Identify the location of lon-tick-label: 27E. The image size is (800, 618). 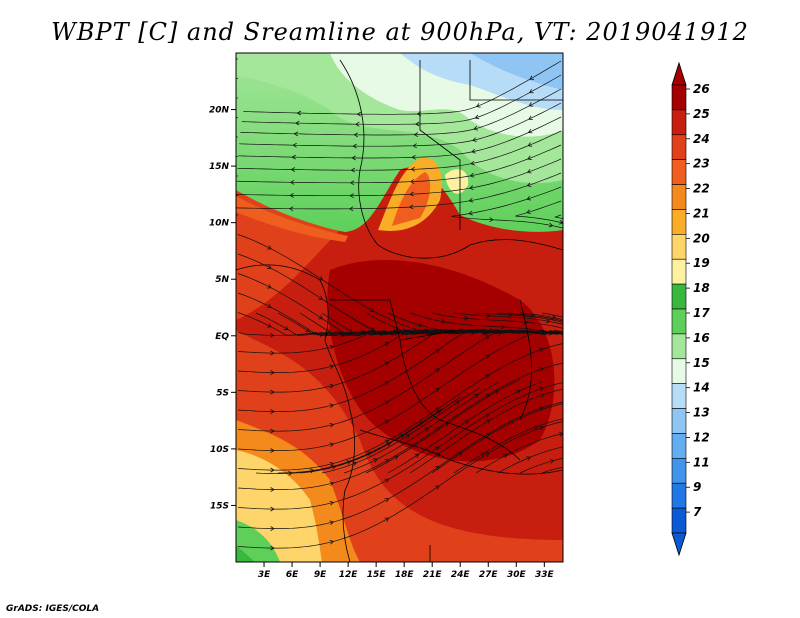
(489, 575).